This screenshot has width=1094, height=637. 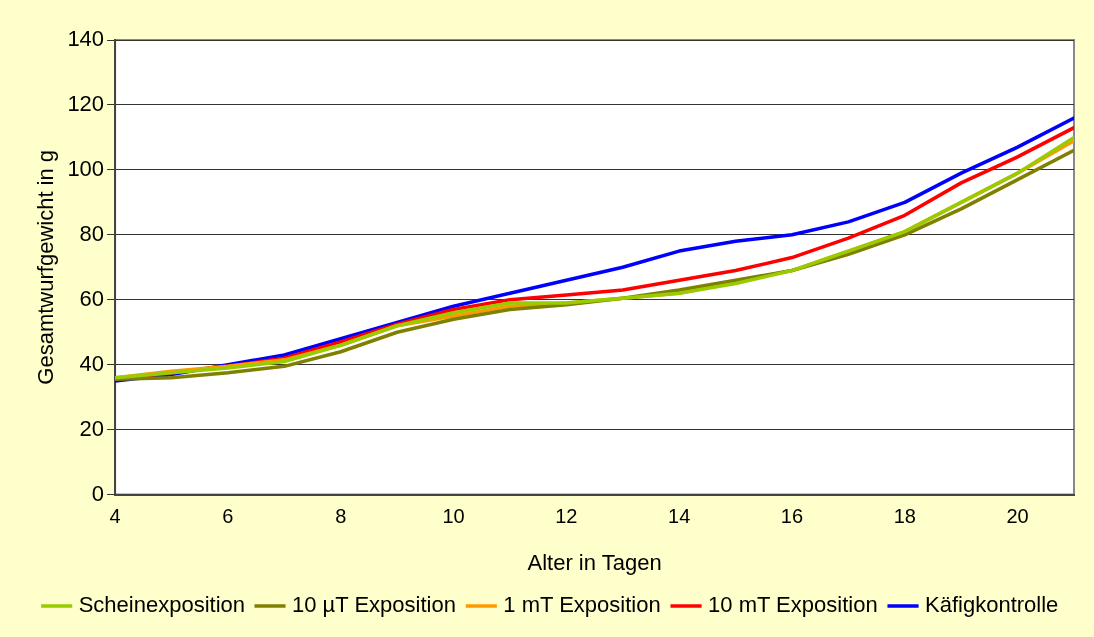 I want to click on legend-label: 10 mT Exposition, so click(x=793, y=605).